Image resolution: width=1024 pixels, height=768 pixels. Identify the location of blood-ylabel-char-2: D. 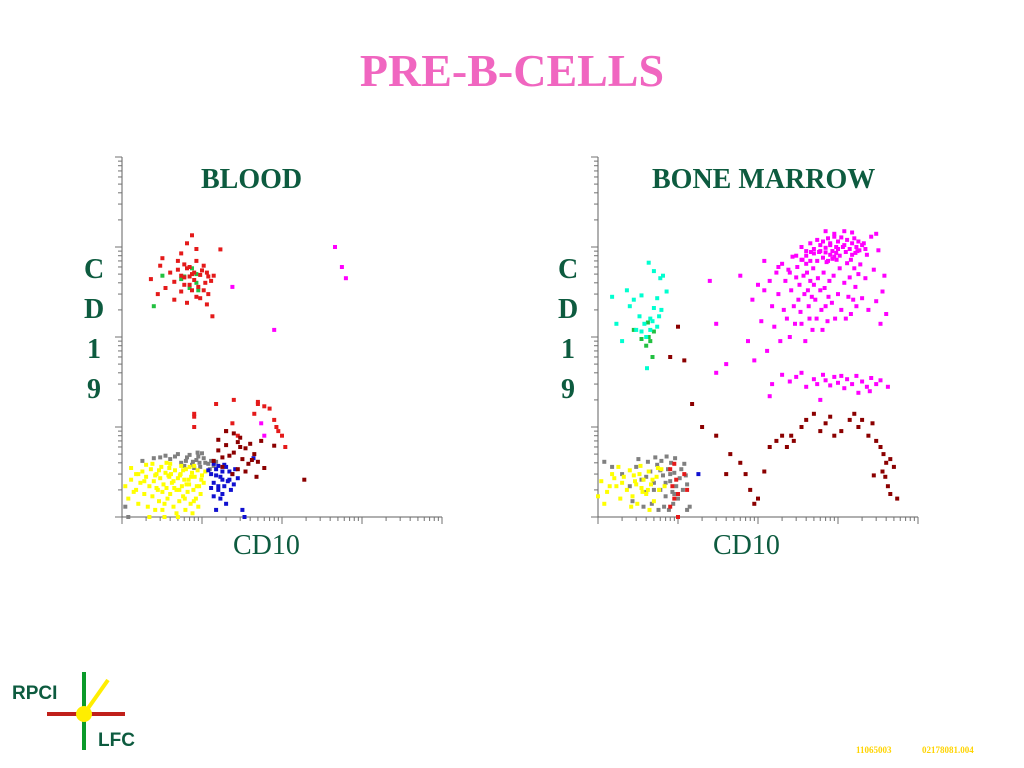
(94, 309).